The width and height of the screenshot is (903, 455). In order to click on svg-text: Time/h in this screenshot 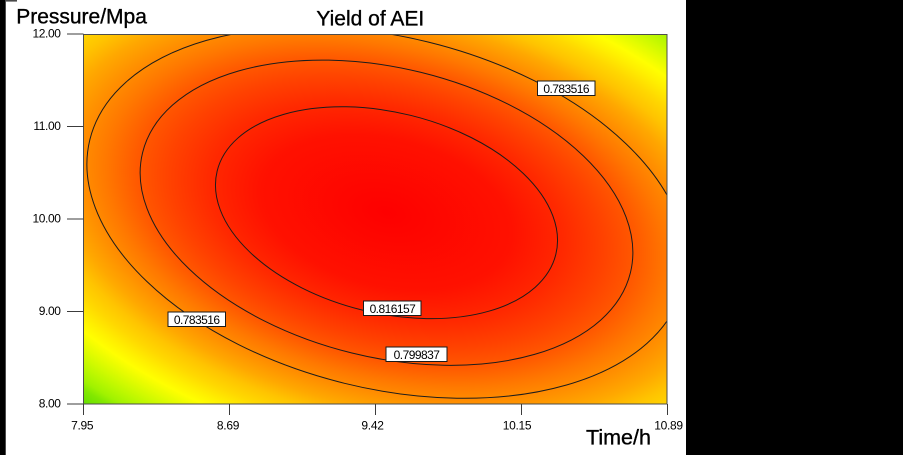, I will do `click(618, 437)`.